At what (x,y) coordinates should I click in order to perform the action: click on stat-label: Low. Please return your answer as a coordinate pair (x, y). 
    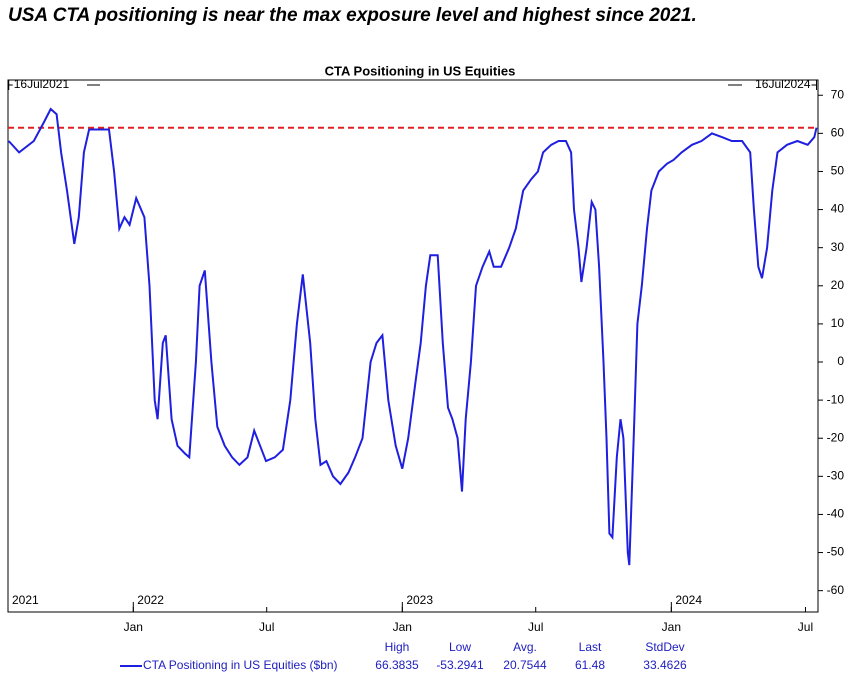
    Looking at the image, I should click on (460, 647).